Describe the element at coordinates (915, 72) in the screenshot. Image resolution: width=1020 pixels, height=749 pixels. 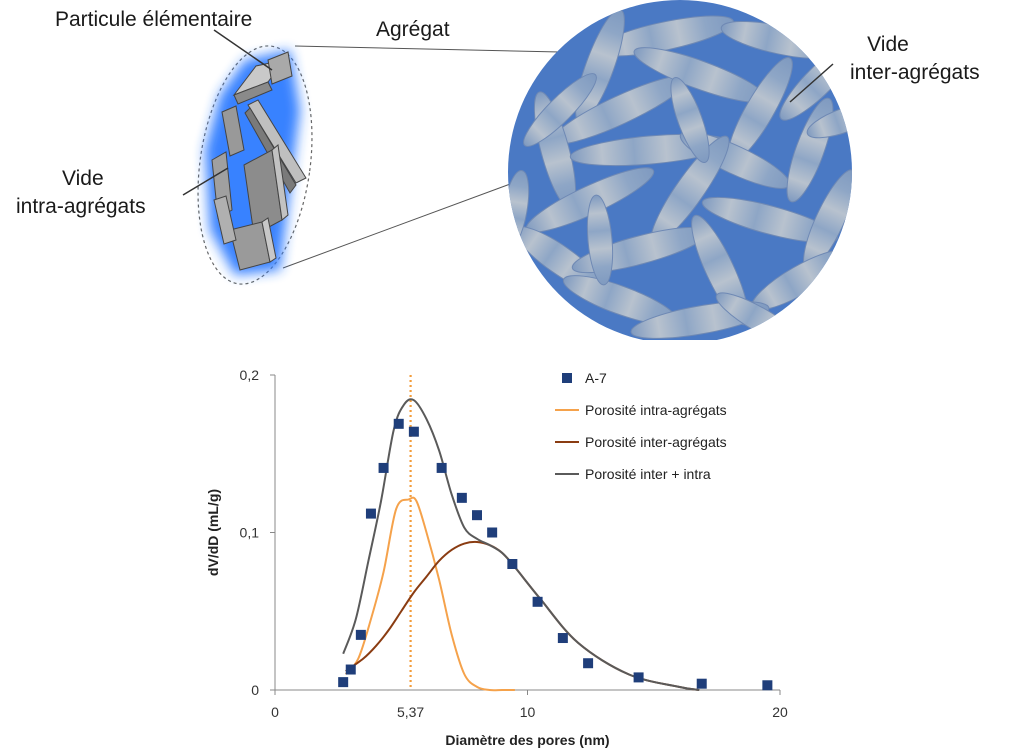
I see `inter-void-label-line2: inter-agrégats` at that location.